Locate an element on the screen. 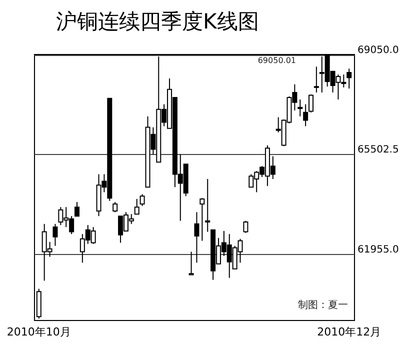 This screenshot has width=400, height=361. y-tick-label: 69050.0 is located at coordinates (378, 50).